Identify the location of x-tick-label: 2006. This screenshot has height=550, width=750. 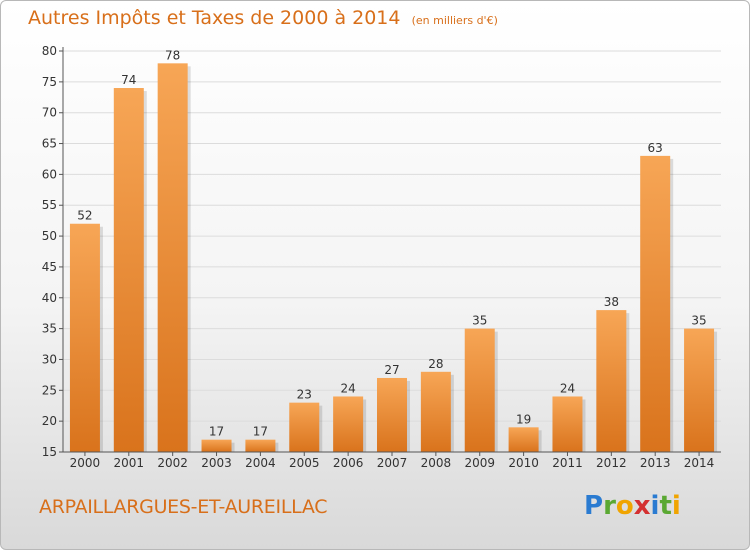
(348, 463).